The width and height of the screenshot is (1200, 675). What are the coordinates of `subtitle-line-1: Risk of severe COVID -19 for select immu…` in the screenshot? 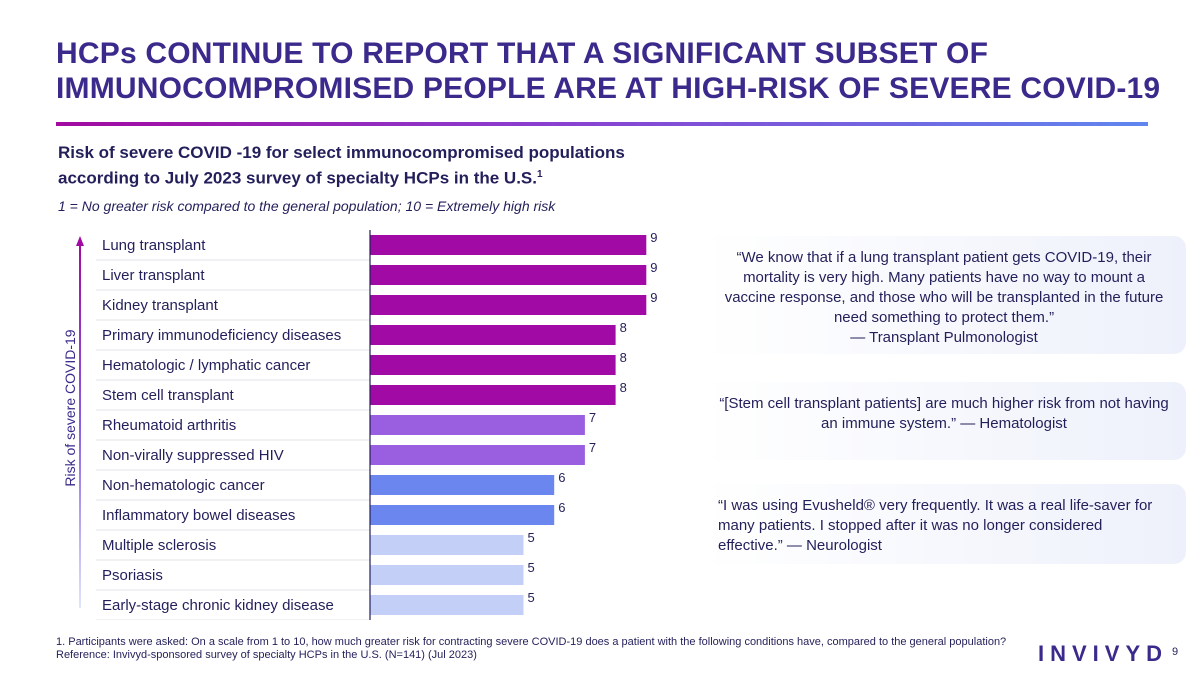 It's located at (341, 152).